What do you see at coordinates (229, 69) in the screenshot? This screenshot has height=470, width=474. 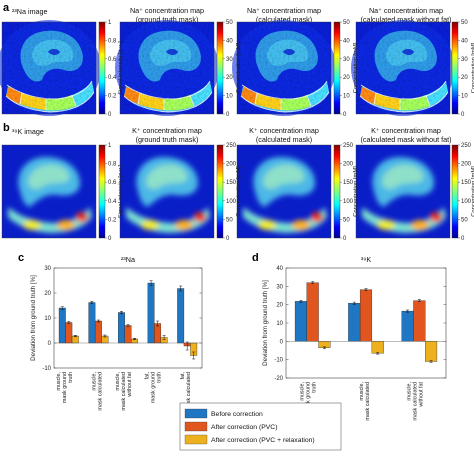 I see `colorbar-a-1: 0 10 20 30 40 50 Concentration [mM]` at bounding box center [229, 69].